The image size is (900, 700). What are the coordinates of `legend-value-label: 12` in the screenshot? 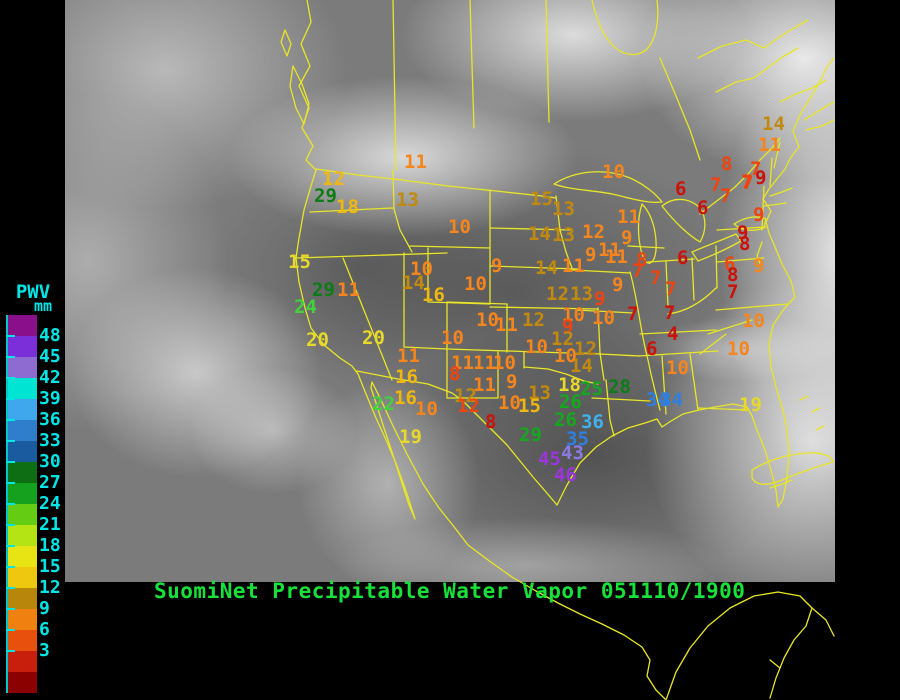 It's located at (50, 587).